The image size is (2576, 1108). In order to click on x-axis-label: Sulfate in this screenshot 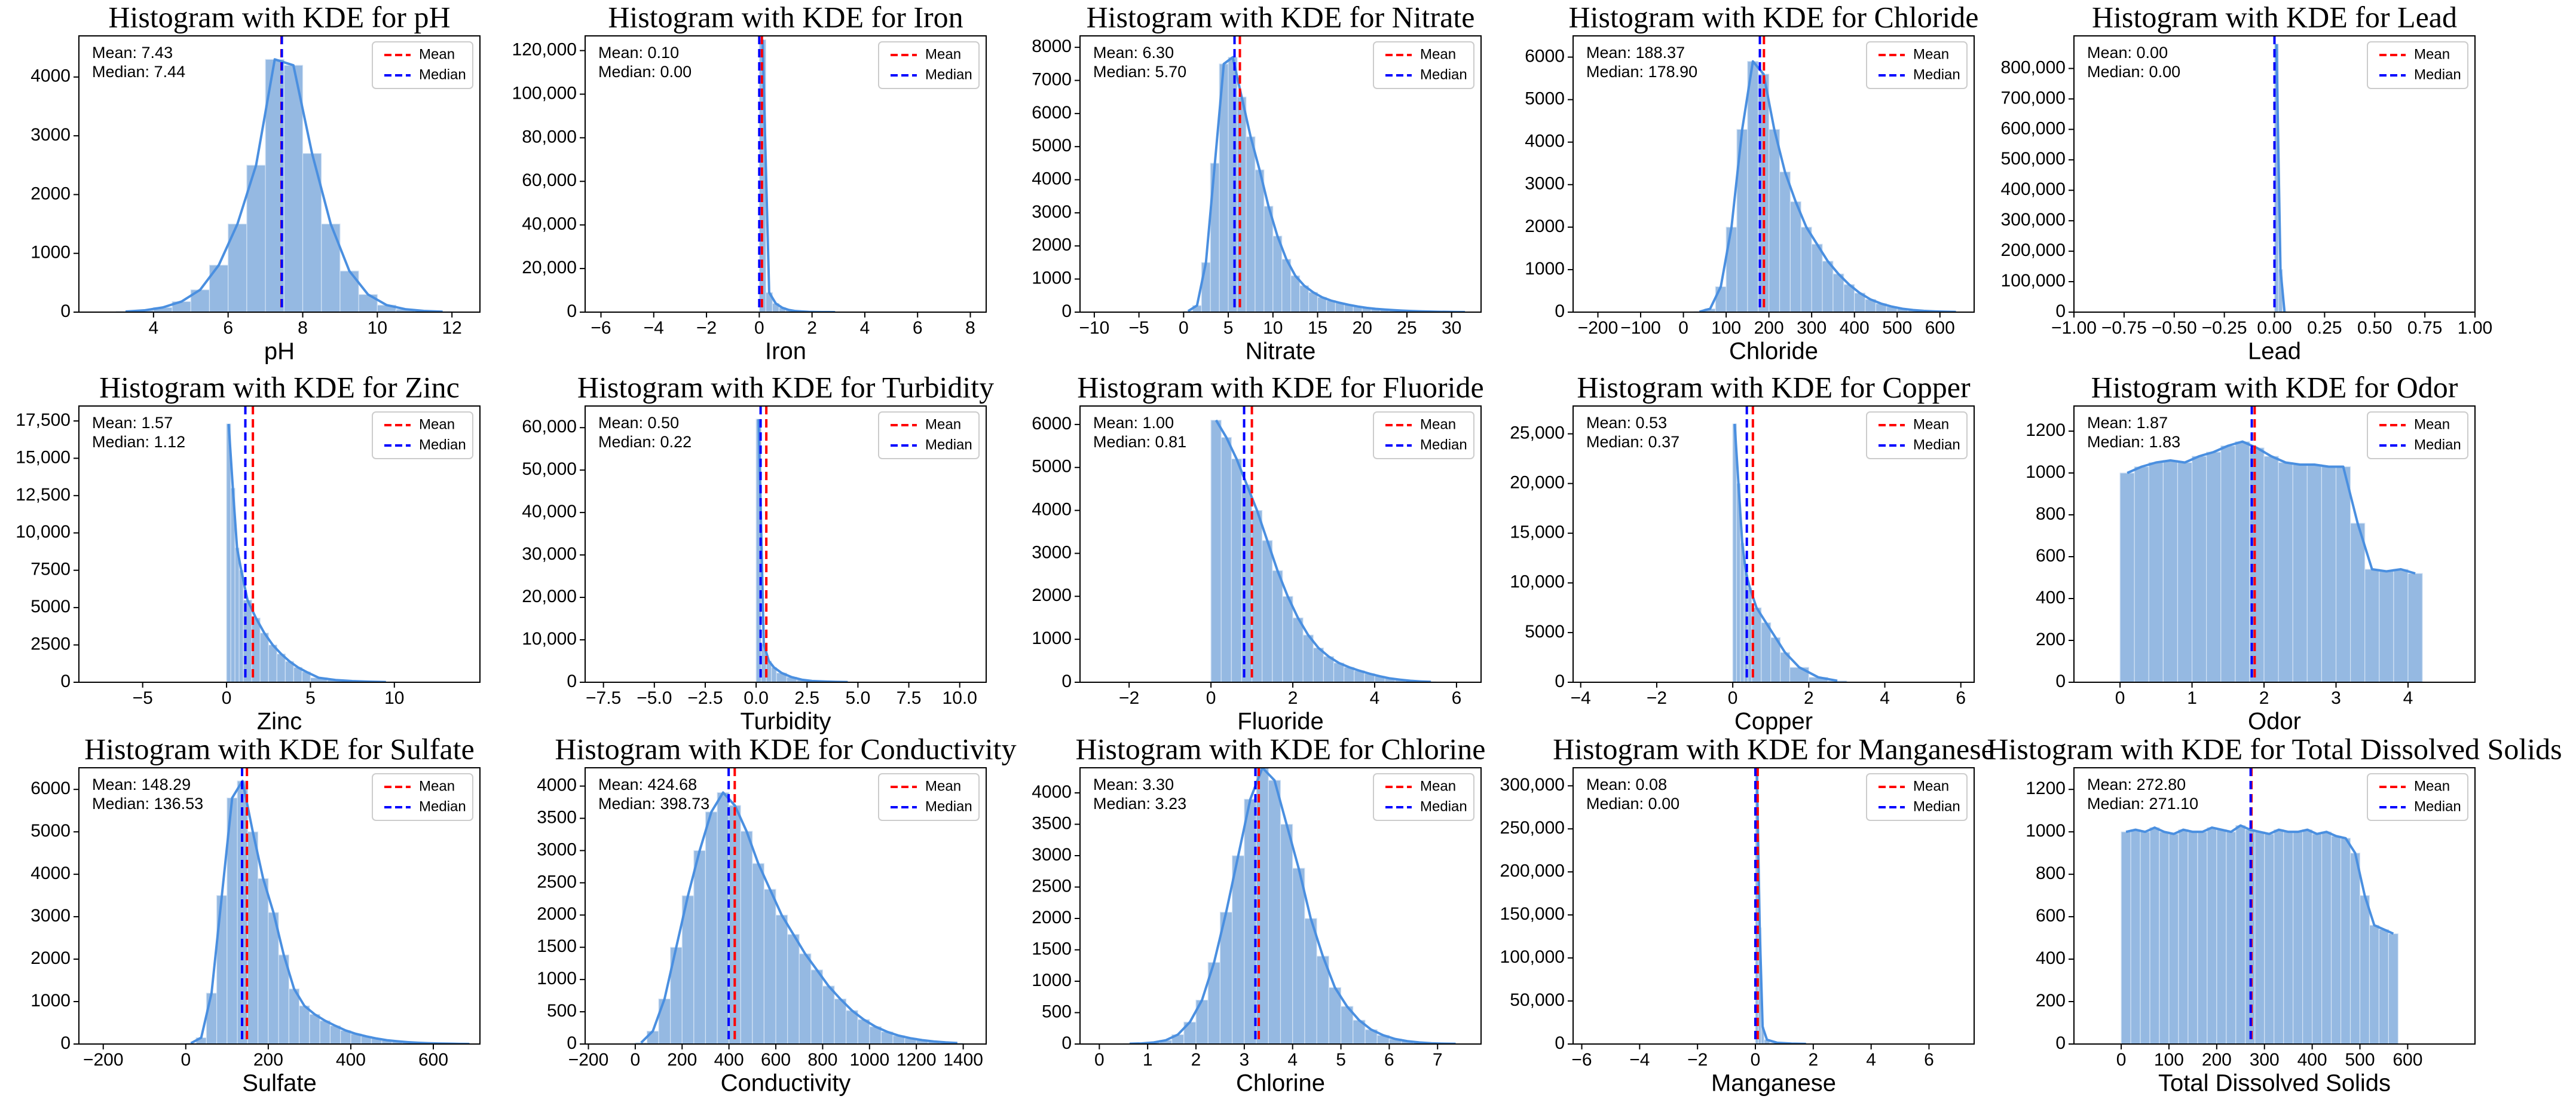, I will do `click(279, 1083)`.